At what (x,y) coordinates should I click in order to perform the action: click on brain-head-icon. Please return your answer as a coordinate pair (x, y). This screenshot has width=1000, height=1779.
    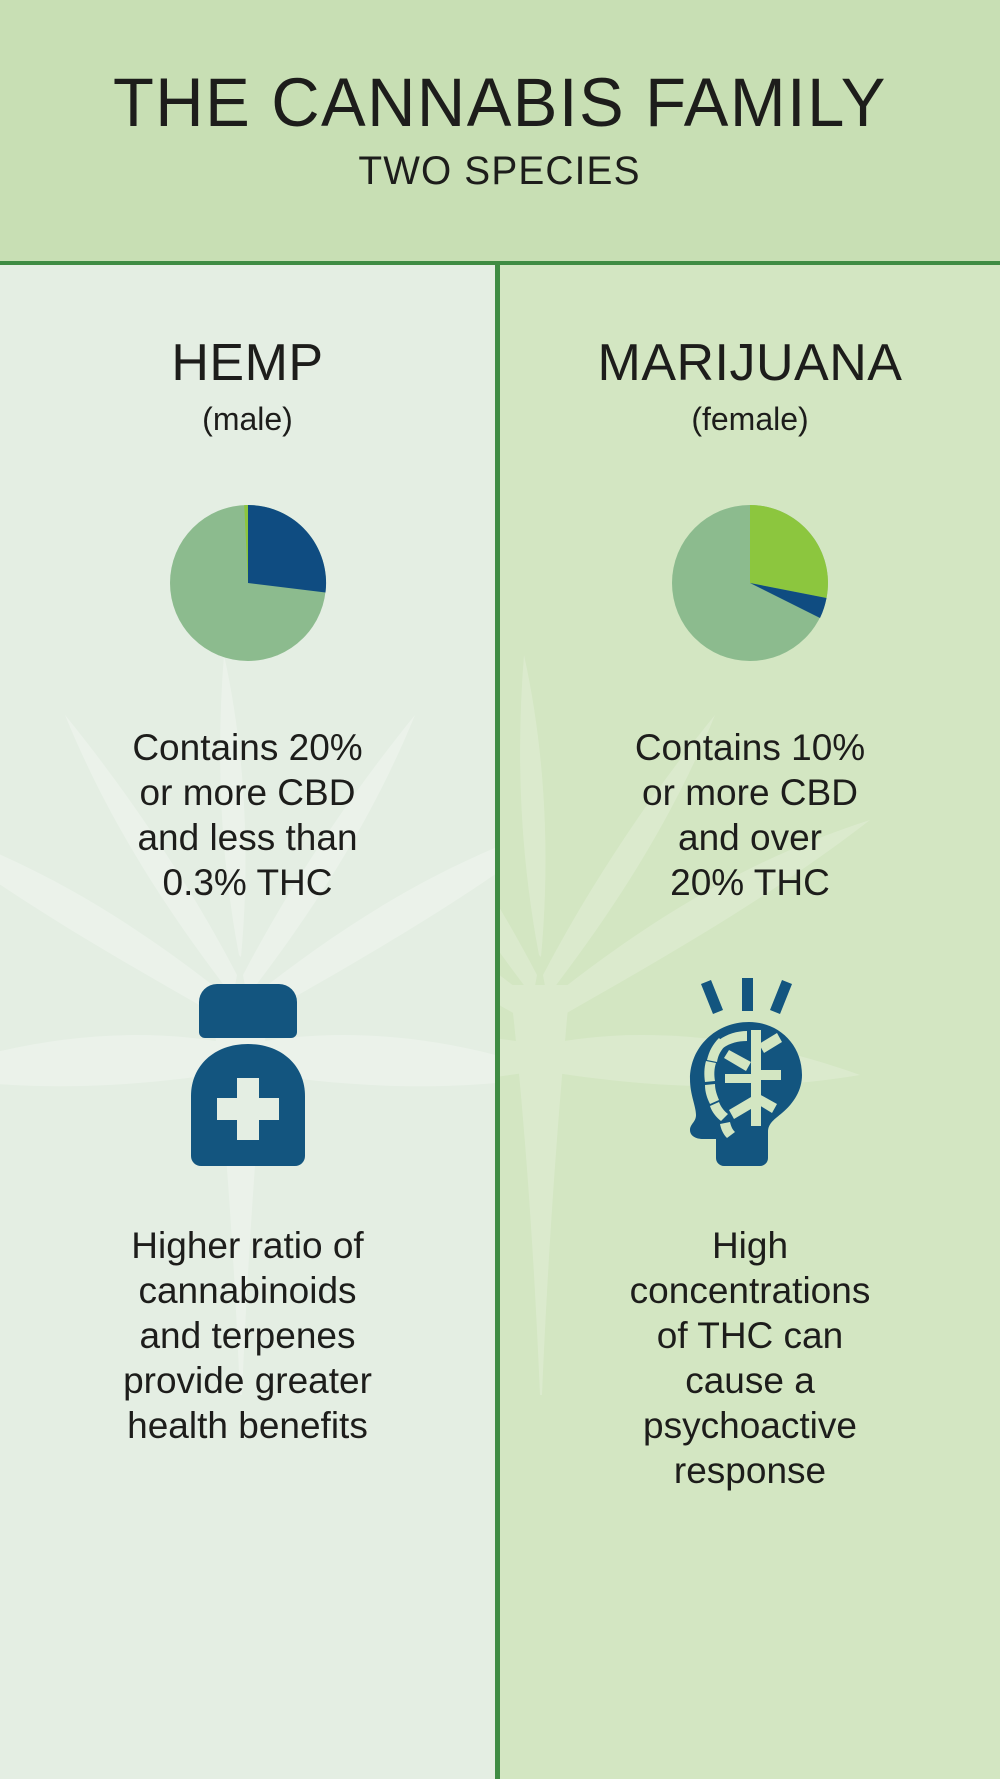
    Looking at the image, I should click on (750, 1075).